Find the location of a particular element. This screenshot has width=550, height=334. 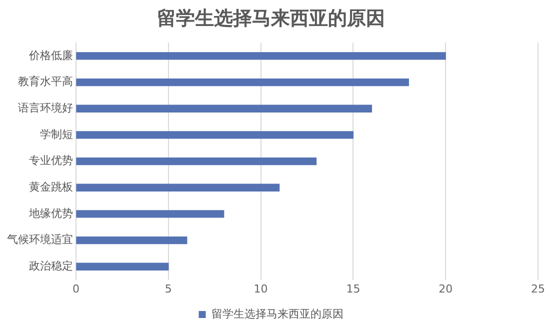

x-tick-label: 5 is located at coordinates (168, 289).